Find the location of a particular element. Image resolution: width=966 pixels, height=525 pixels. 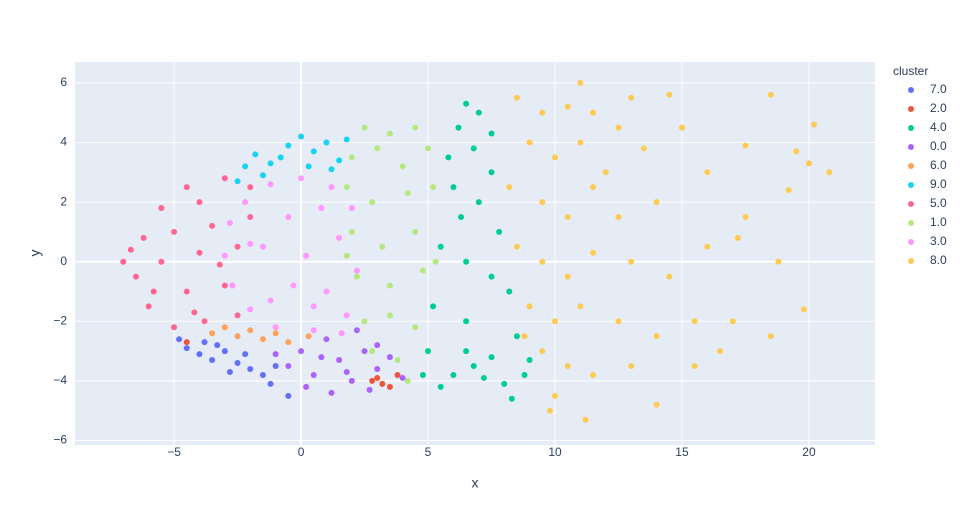

x-tick-label: 10 is located at coordinates (555, 452).